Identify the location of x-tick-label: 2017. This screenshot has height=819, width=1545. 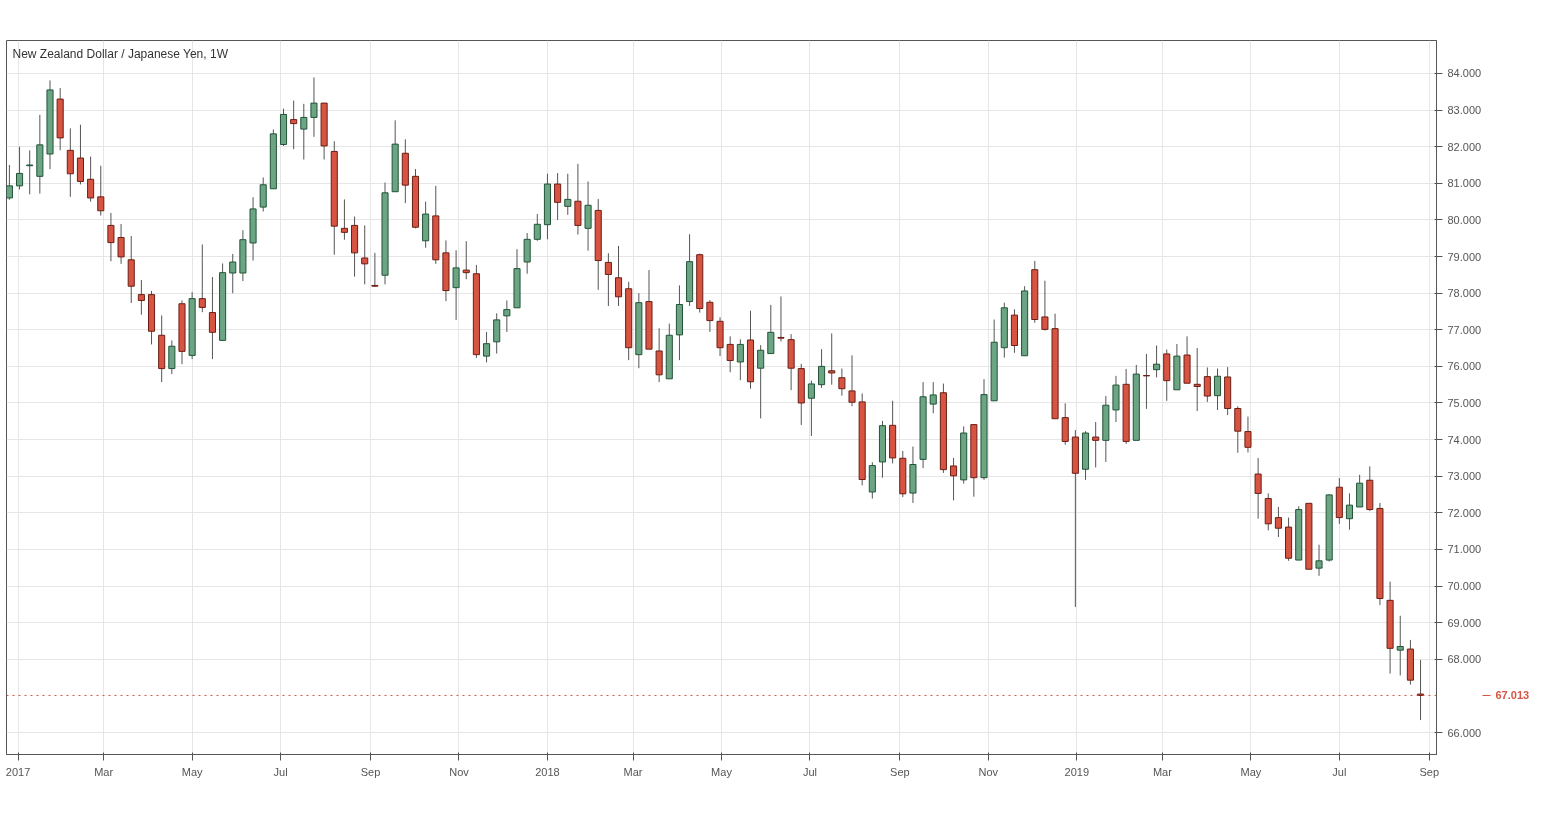
(18, 771).